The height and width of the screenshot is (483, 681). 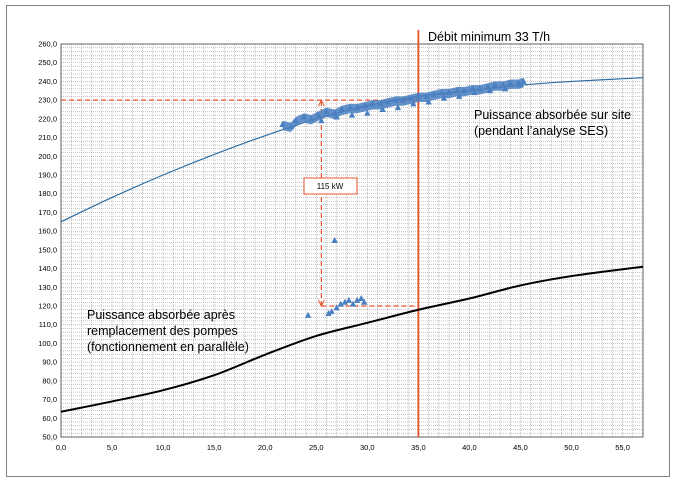 I want to click on x-tick-label: 10,0, so click(x=163, y=447).